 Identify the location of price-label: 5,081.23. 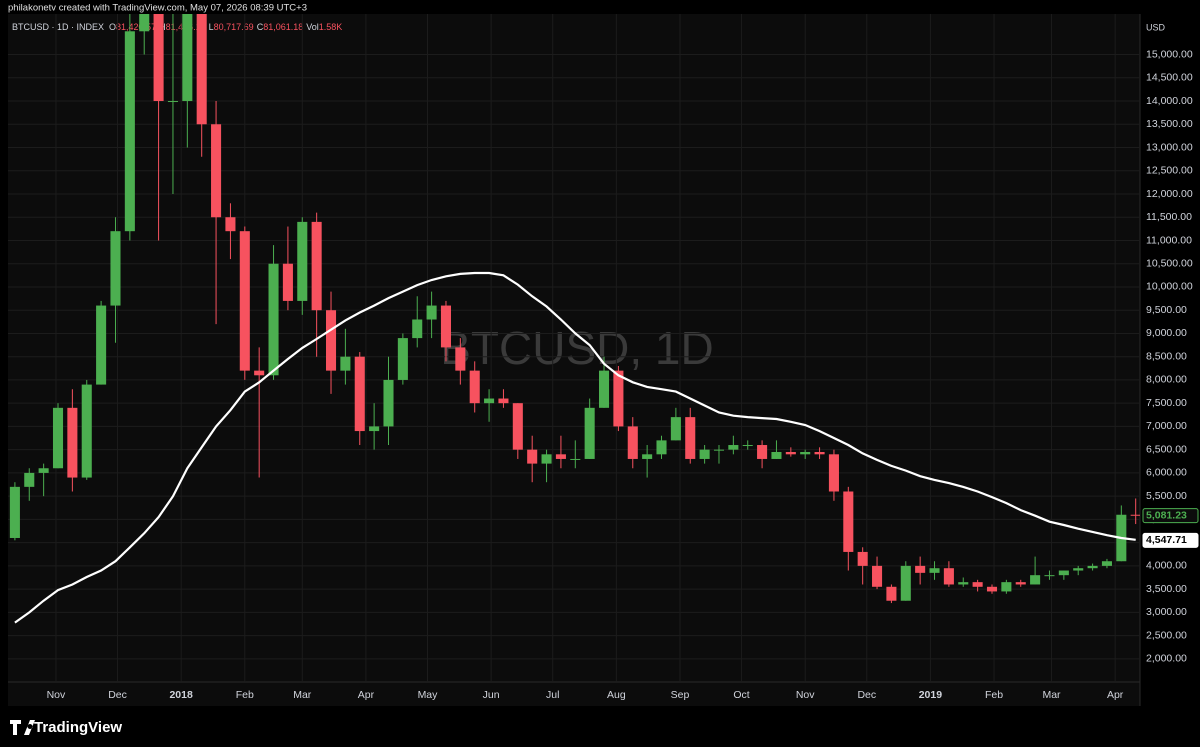
(1166, 515).